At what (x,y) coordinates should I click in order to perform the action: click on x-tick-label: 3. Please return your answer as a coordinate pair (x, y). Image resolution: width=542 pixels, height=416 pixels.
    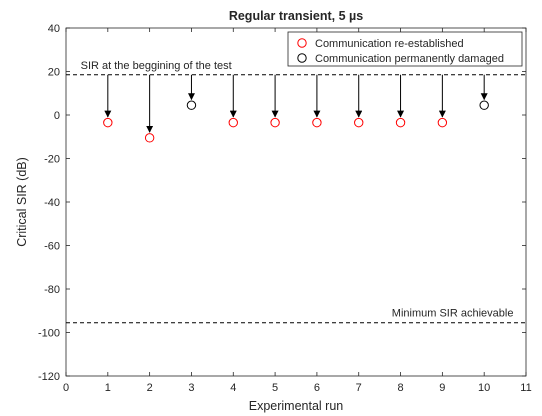
    Looking at the image, I should click on (191, 388).